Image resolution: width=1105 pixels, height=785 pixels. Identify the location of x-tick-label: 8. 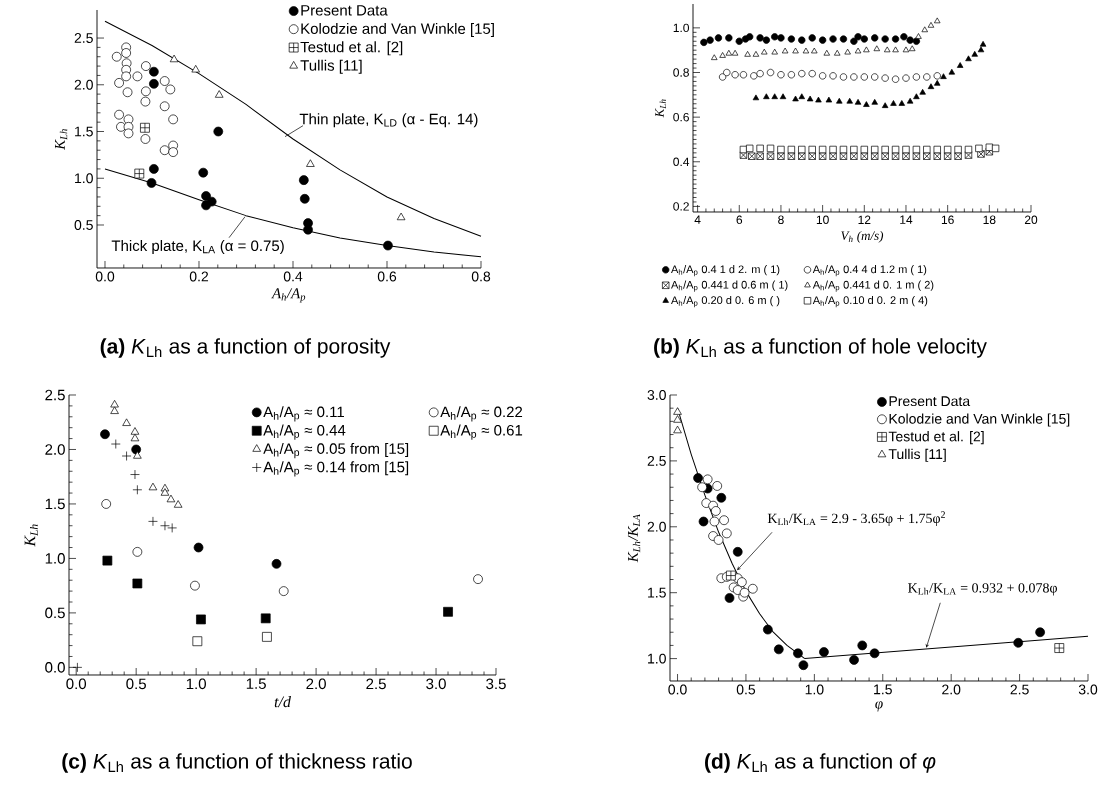
(781, 220).